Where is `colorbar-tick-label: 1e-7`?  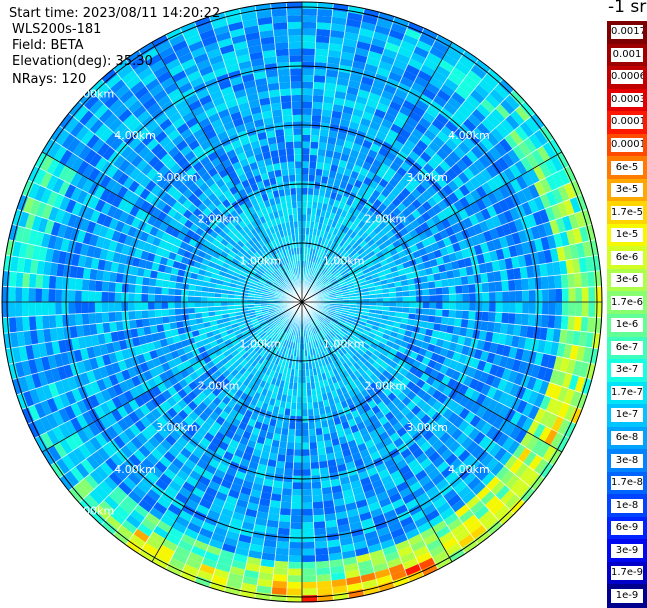 colorbar-tick-label: 1e-7 is located at coordinates (627, 415).